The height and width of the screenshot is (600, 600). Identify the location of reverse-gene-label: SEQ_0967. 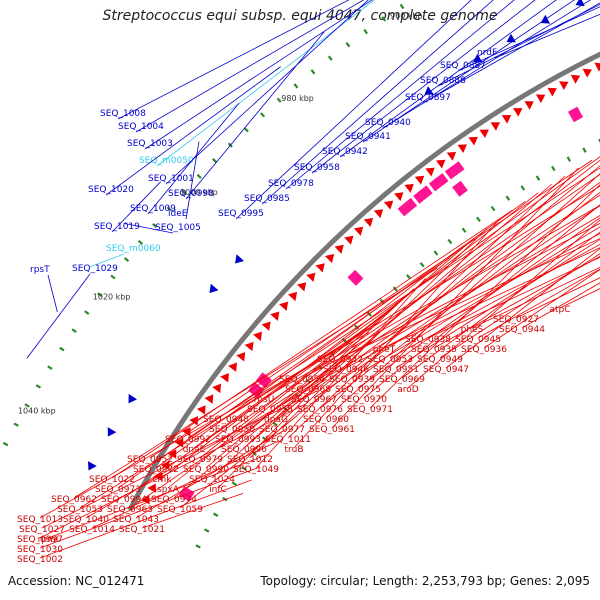
(314, 400).